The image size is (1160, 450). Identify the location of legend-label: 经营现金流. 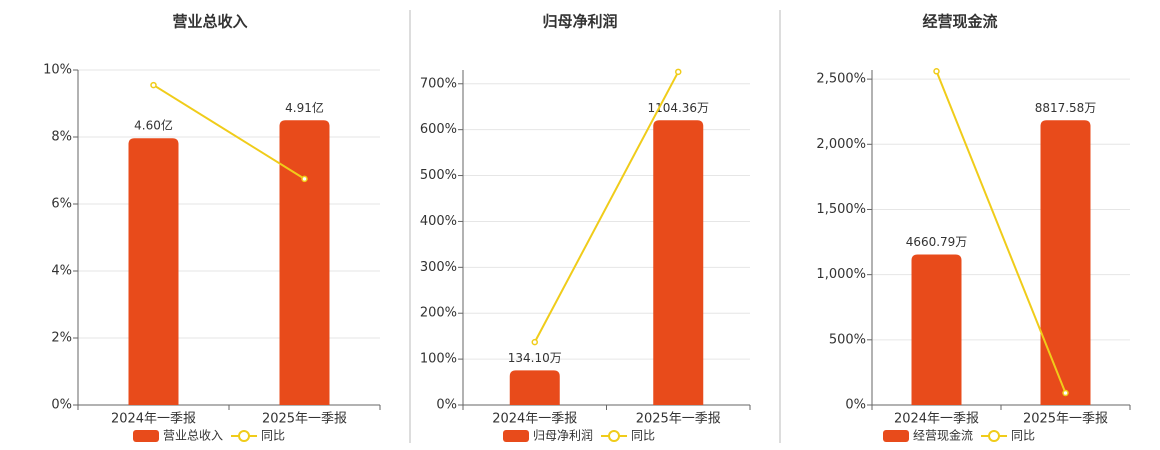
(943, 435).